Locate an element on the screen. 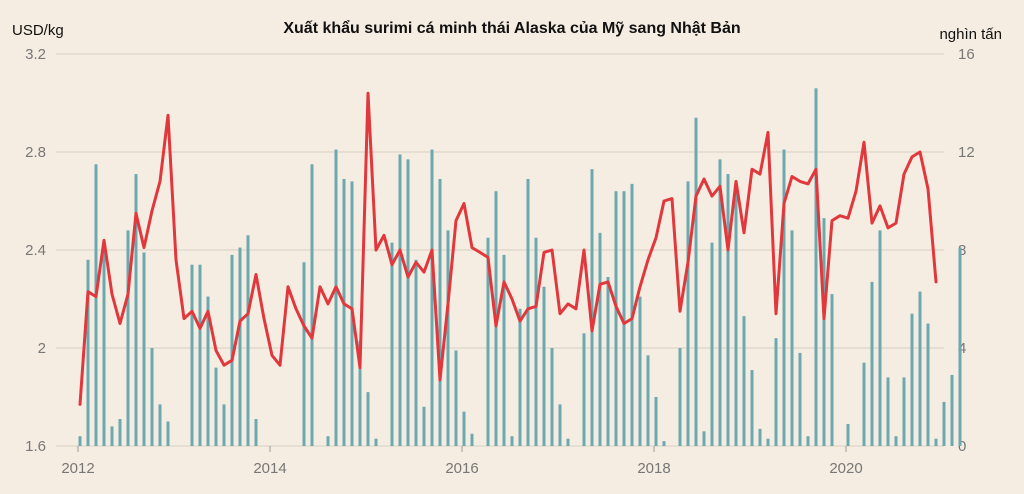 The height and width of the screenshot is (494, 1024). right-tick-label: 12 is located at coordinates (966, 152).